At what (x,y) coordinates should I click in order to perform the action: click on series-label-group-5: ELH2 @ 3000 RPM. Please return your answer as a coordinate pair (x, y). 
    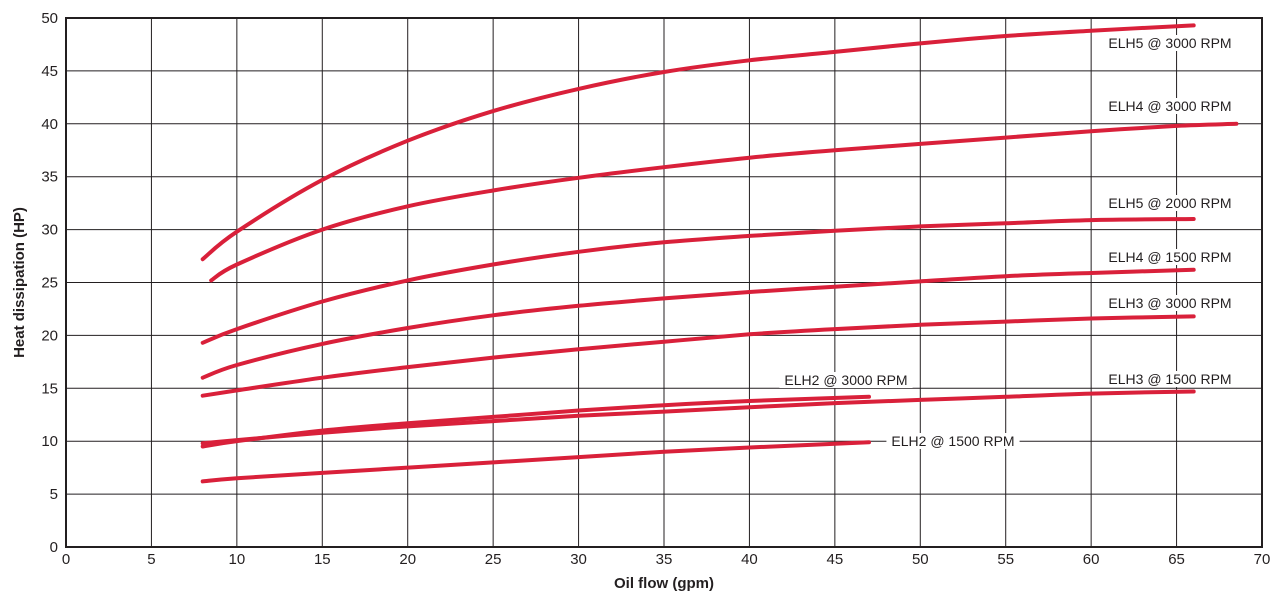
    Looking at the image, I should click on (846, 380).